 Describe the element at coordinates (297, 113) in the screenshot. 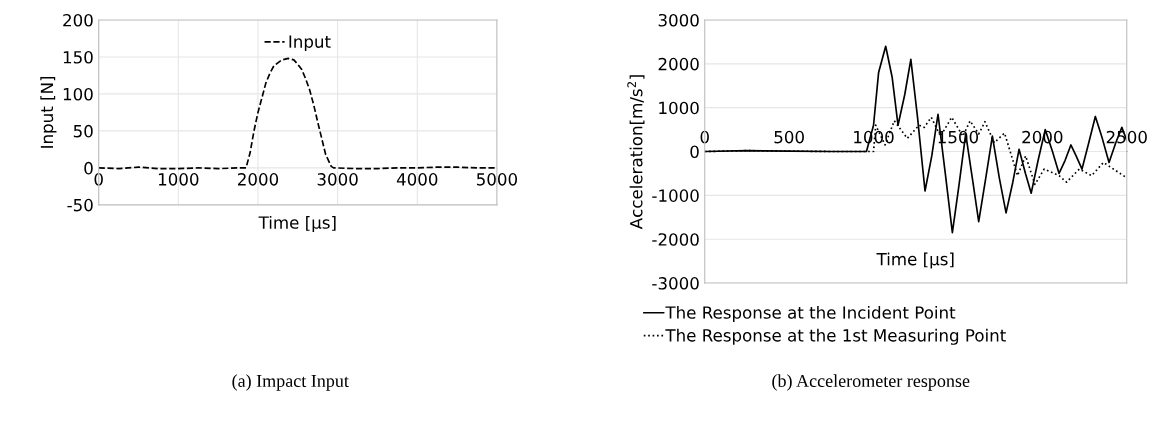

I see `line-series` at that location.